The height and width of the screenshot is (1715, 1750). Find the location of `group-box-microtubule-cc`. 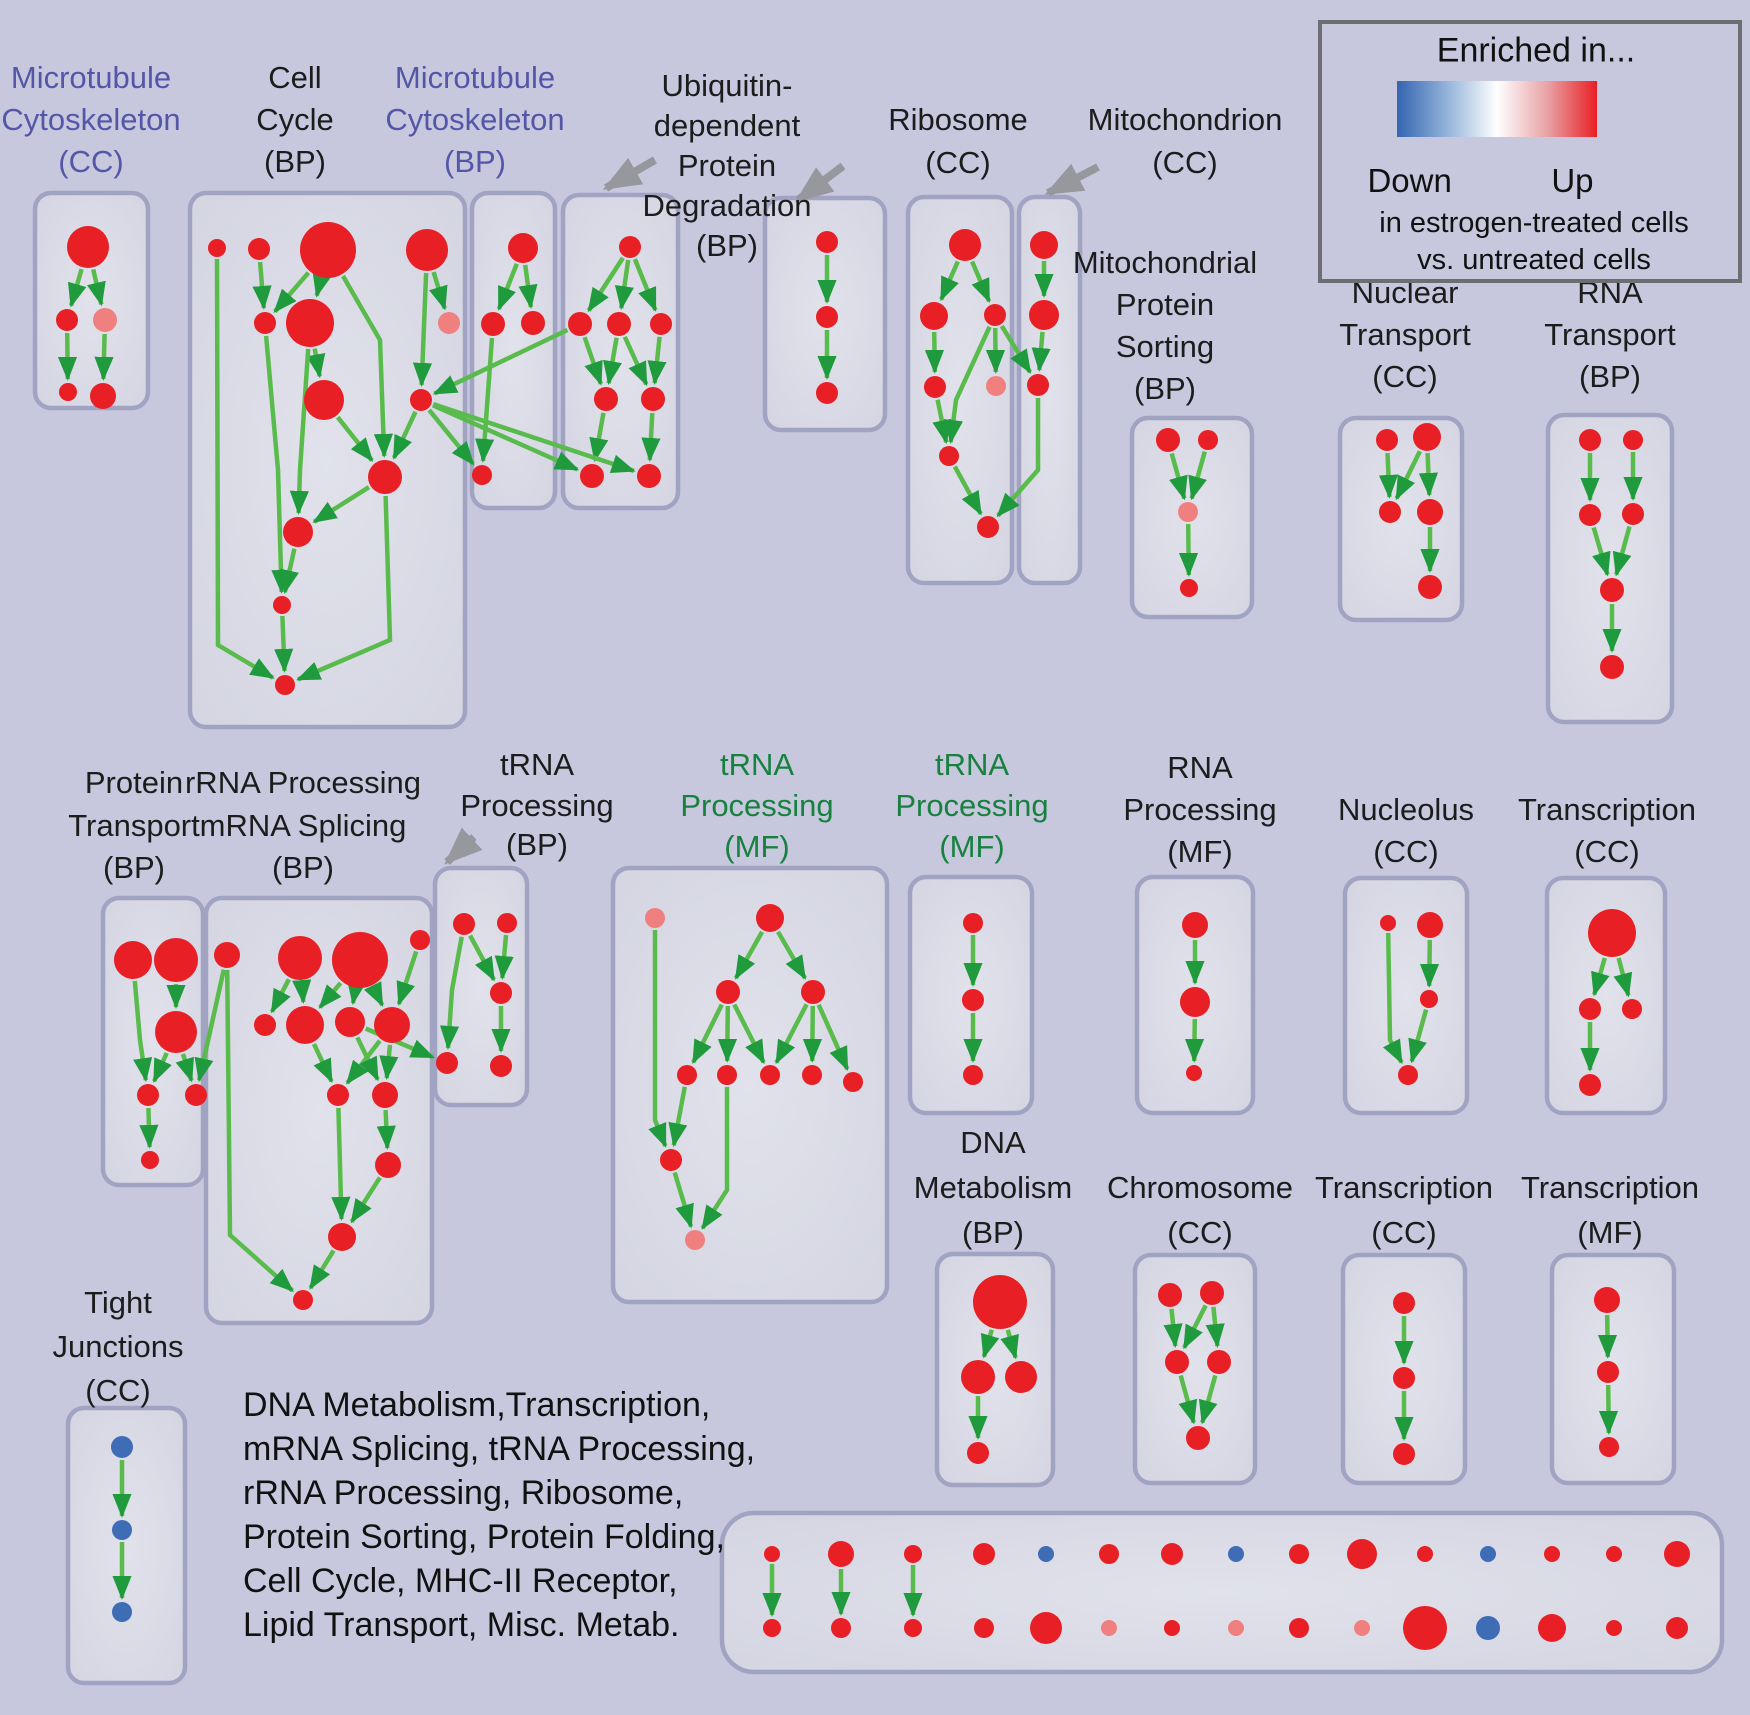

group-box-microtubule-cc is located at coordinates (91, 300).